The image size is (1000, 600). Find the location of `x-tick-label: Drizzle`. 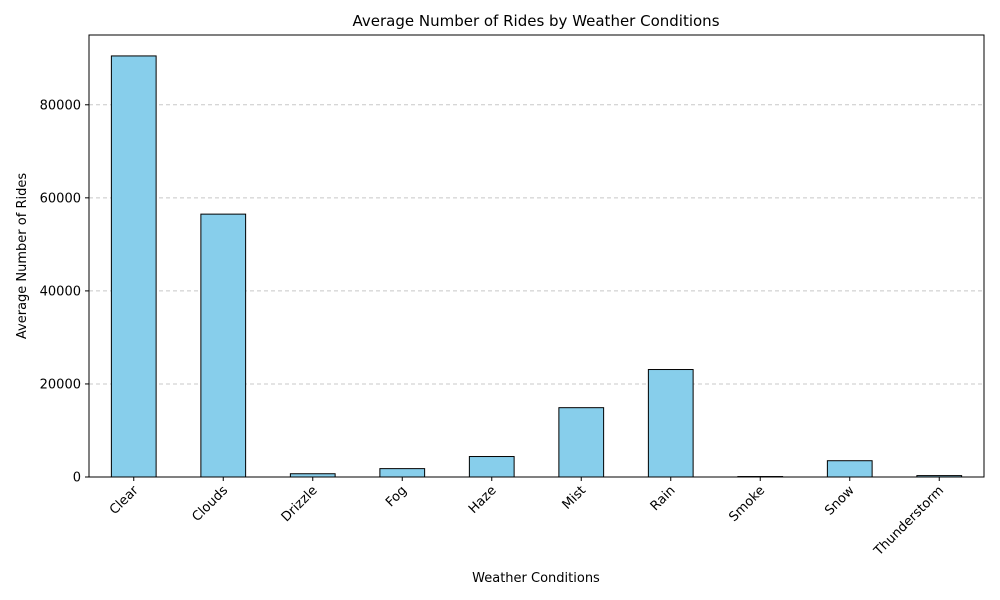

x-tick-label: Drizzle is located at coordinates (300, 504).